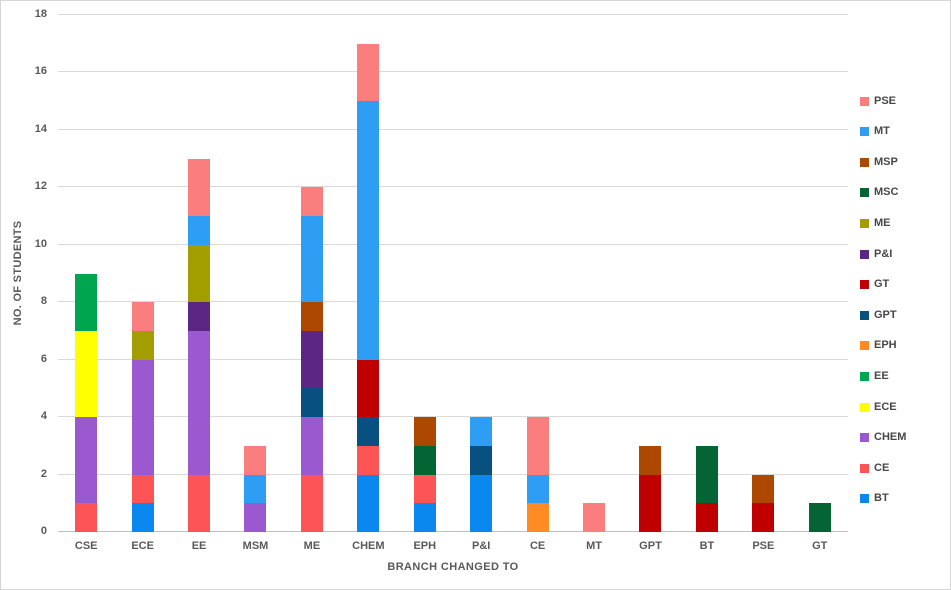 This screenshot has width=951, height=590. I want to click on bar-CHEM, so click(368, 273).